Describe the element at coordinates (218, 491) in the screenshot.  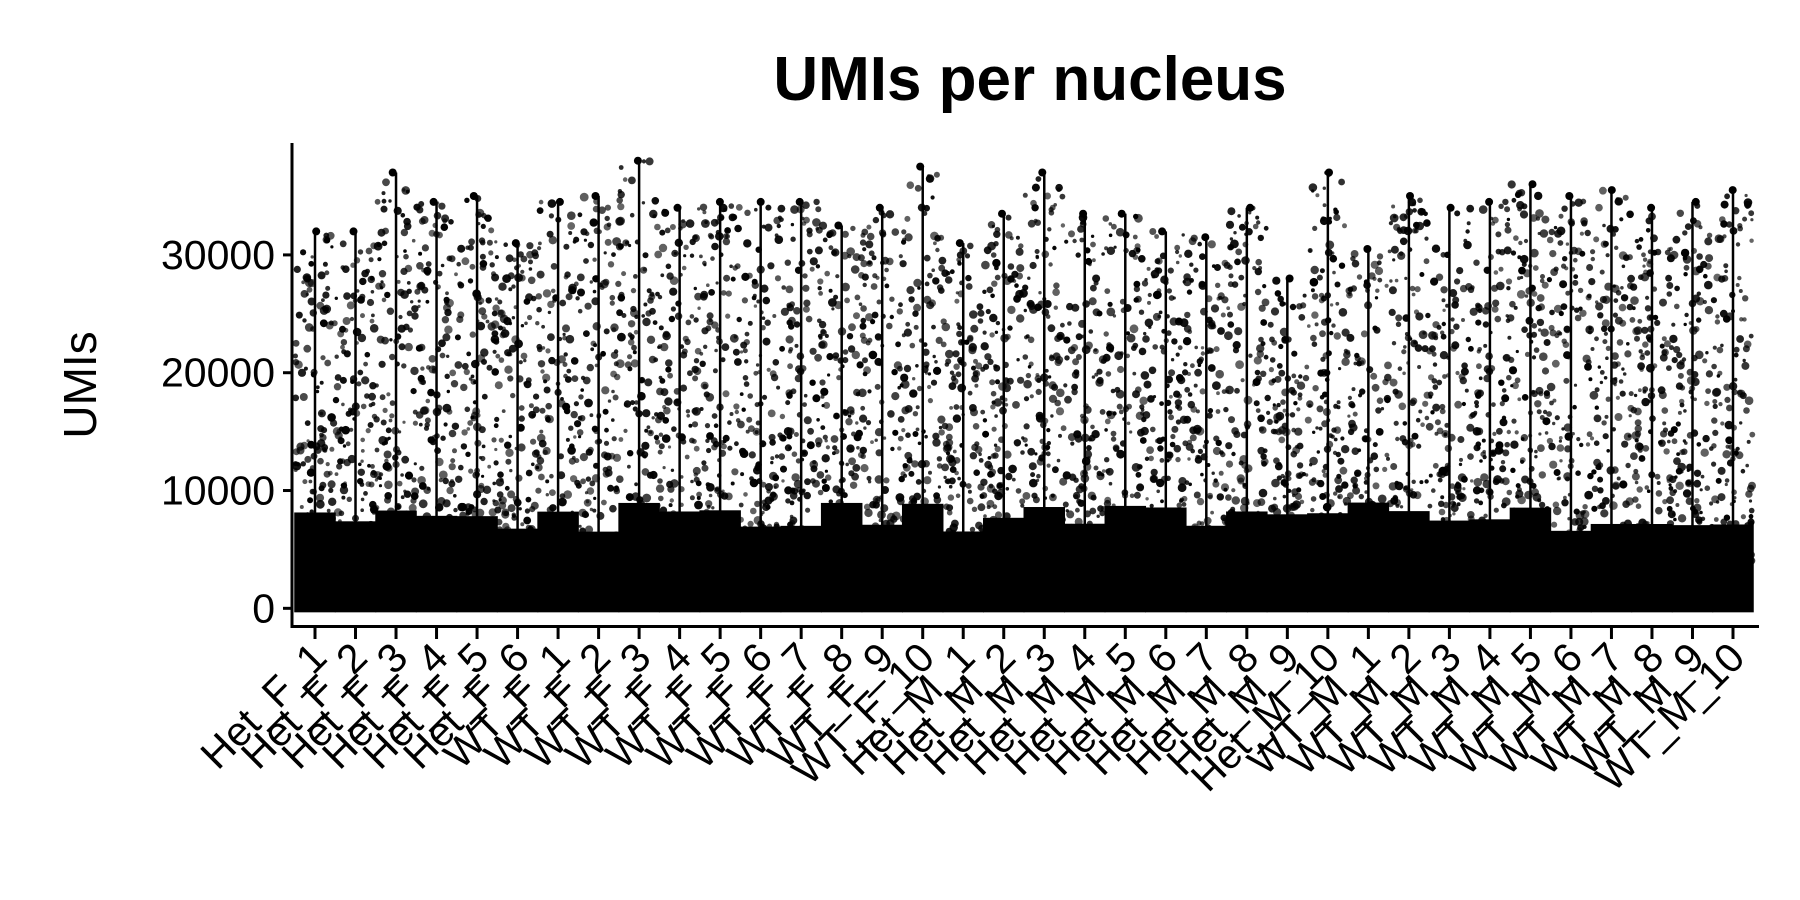
I see `y-tick-label: 10000` at that location.